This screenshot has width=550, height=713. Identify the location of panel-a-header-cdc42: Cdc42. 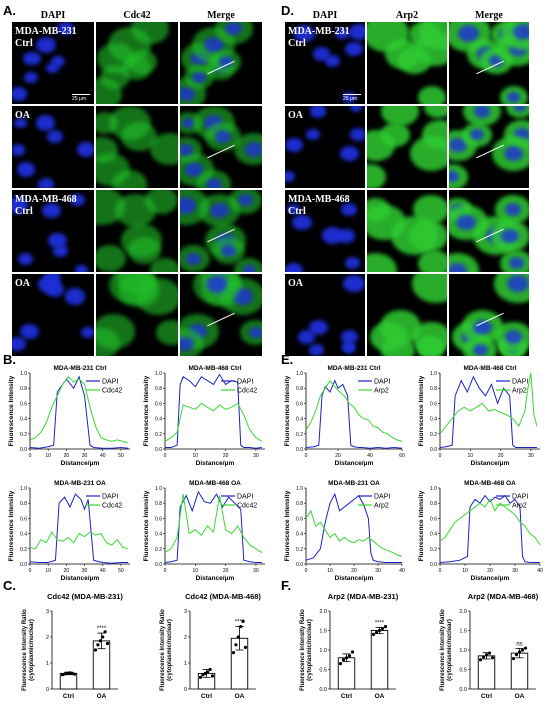
(137, 15).